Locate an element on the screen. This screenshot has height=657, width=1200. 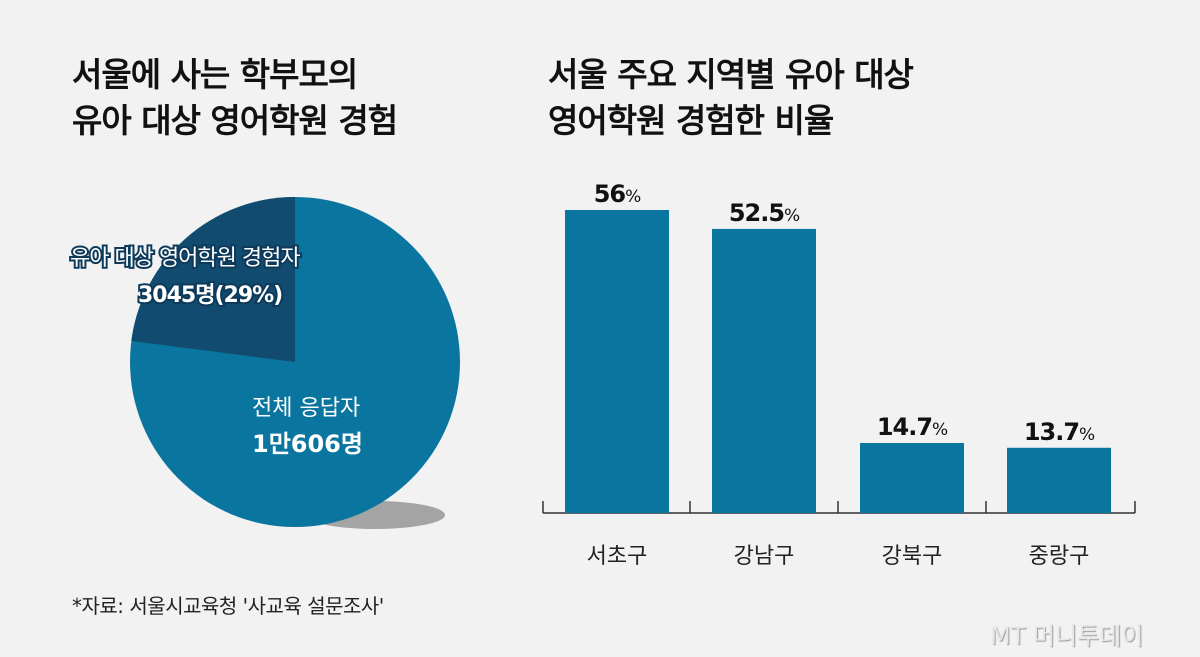
logo: MT 머니투데이 is located at coordinates (1067, 636).